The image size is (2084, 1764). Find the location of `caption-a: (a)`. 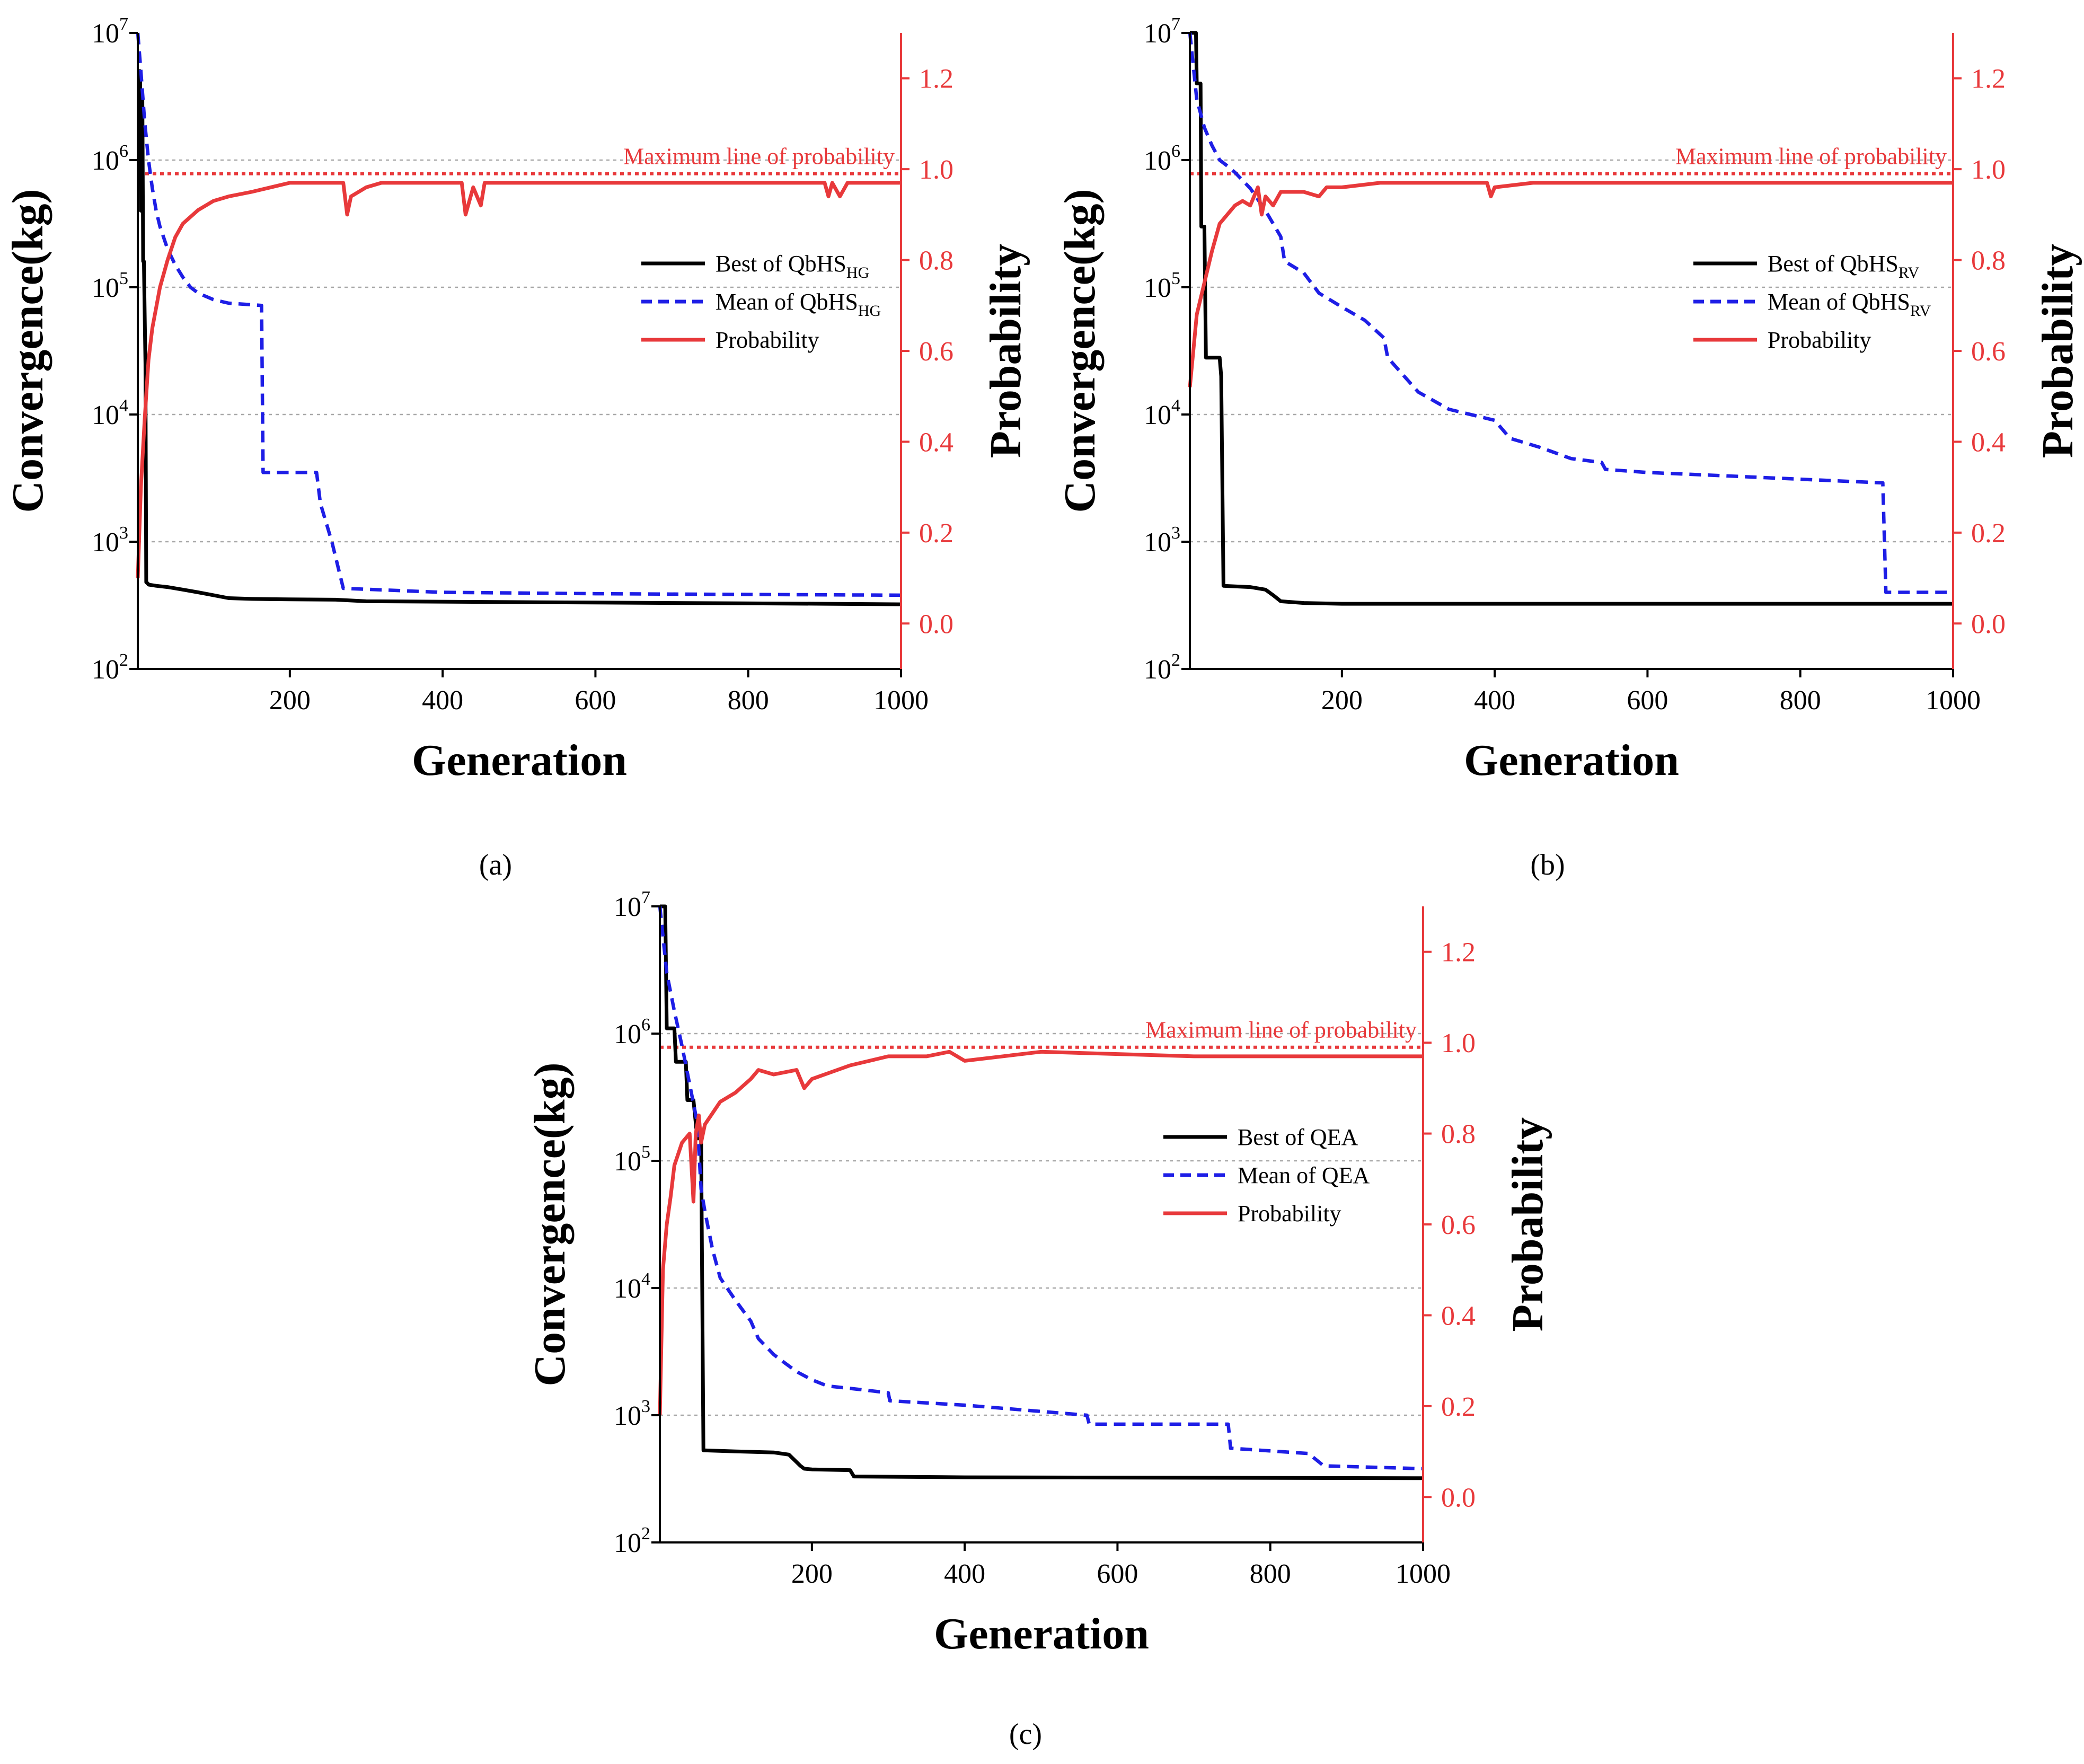

caption-a: (a) is located at coordinates (495, 865).